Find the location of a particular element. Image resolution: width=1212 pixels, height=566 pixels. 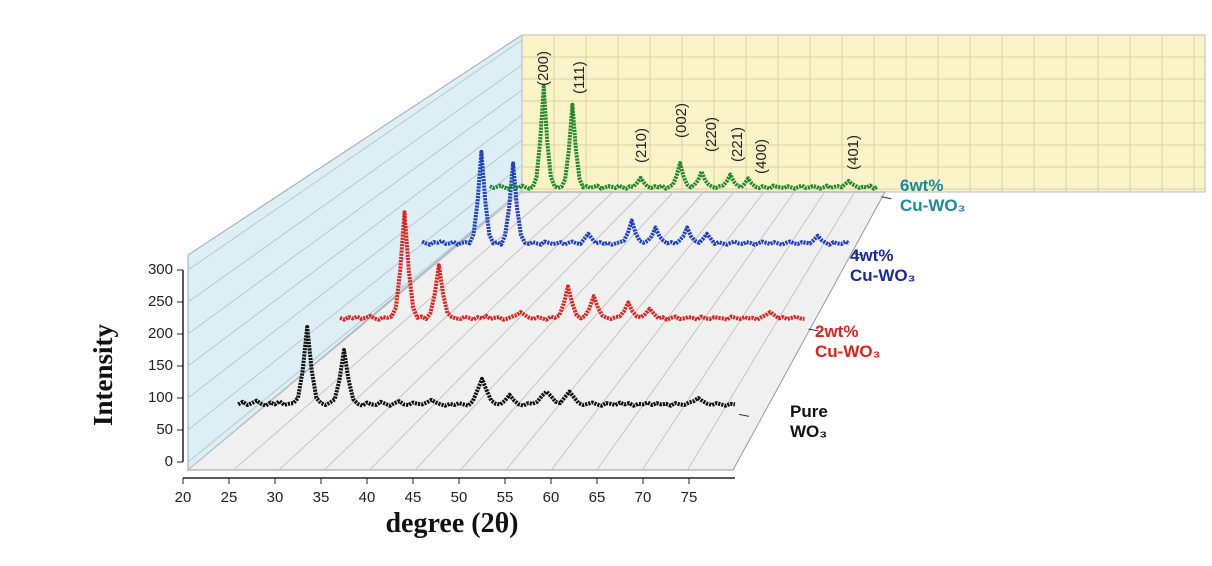

x-tick-label: 25 is located at coordinates (229, 497).